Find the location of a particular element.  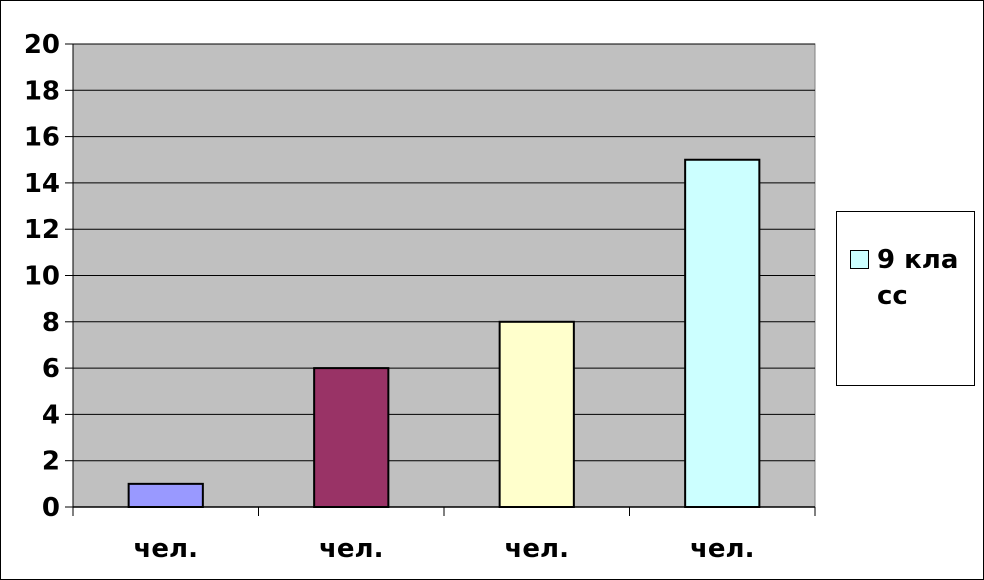

y-tick-label: 16 is located at coordinates (42, 138).